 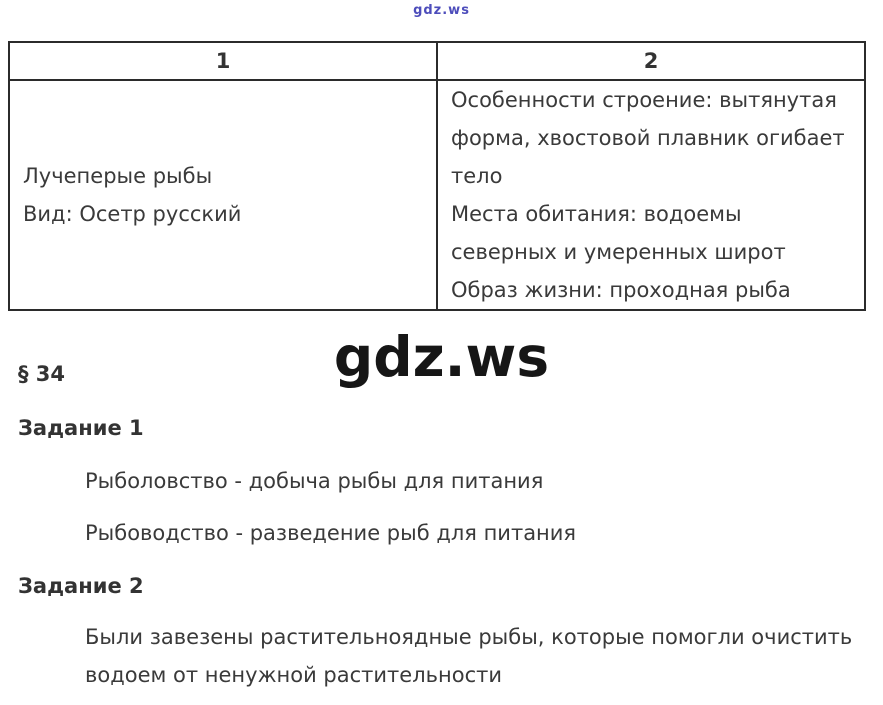 What do you see at coordinates (132, 214) in the screenshot?
I see `fish-species-line: Вид: Осетр русский` at bounding box center [132, 214].